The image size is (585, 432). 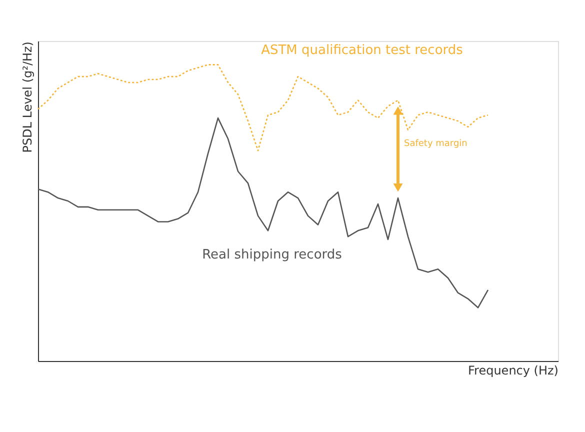 What do you see at coordinates (436, 144) in the screenshot?
I see `annotation: Safety margin` at bounding box center [436, 144].